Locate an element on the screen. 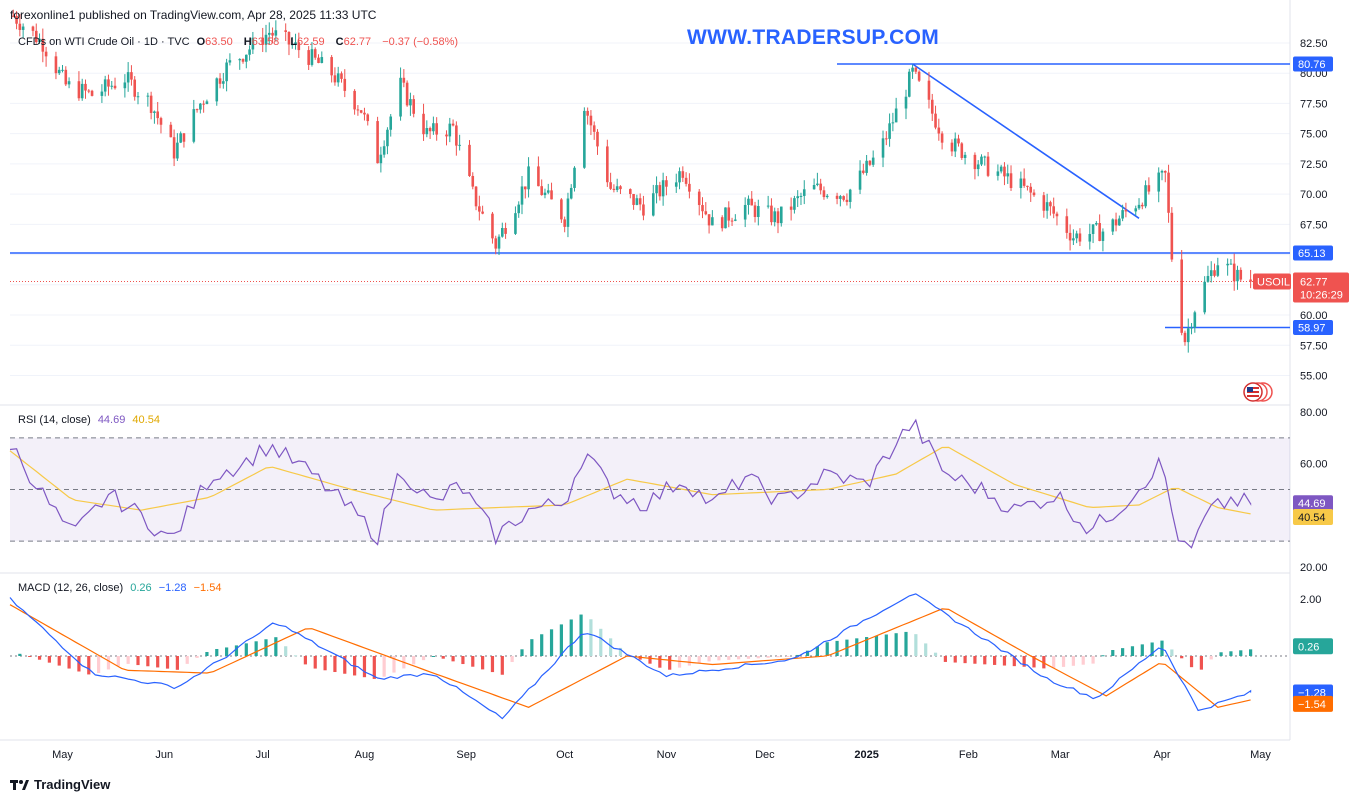 The height and width of the screenshot is (803, 1364). instrument-name: CFDs on WTI Crude Oil · 1D · TVC is located at coordinates (104, 42).